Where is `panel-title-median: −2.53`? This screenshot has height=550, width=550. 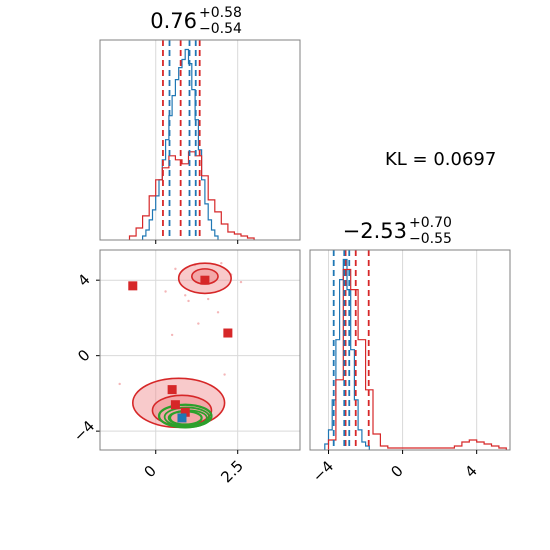 panel-title-median: −2.53 is located at coordinates (375, 231).